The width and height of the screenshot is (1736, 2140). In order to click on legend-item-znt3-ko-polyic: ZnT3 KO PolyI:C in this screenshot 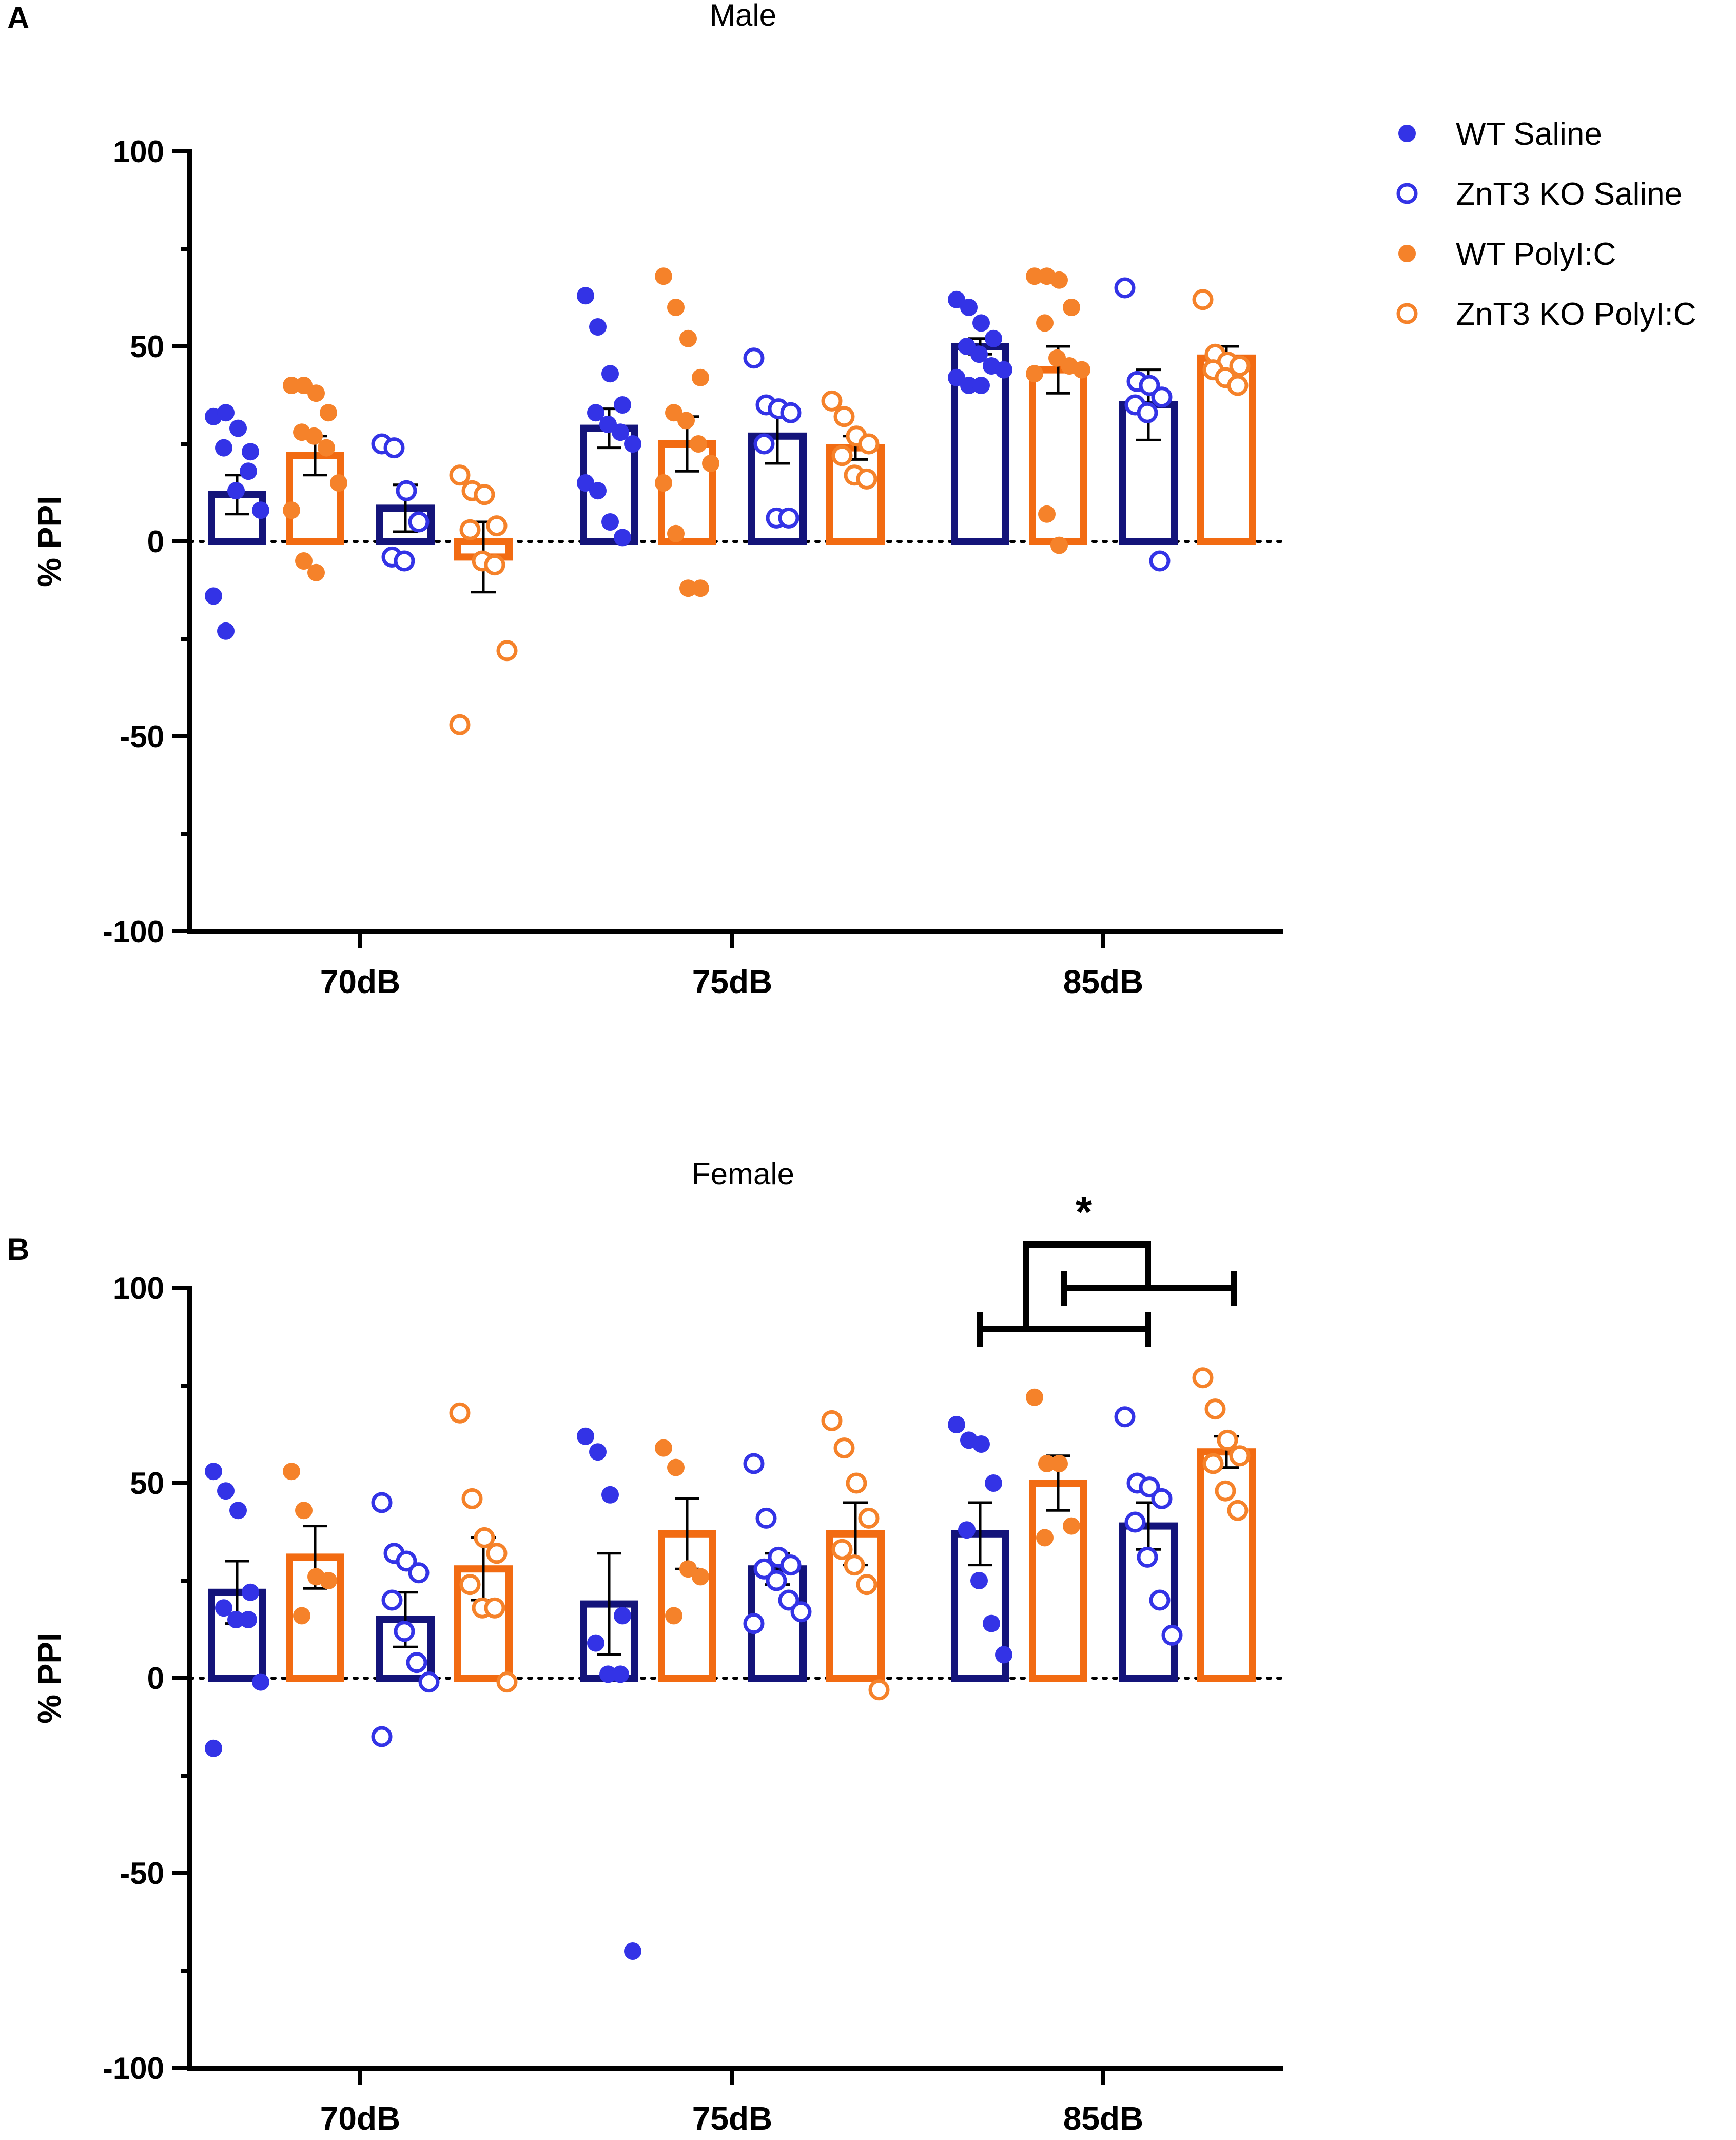, I will do `click(1546, 315)`.